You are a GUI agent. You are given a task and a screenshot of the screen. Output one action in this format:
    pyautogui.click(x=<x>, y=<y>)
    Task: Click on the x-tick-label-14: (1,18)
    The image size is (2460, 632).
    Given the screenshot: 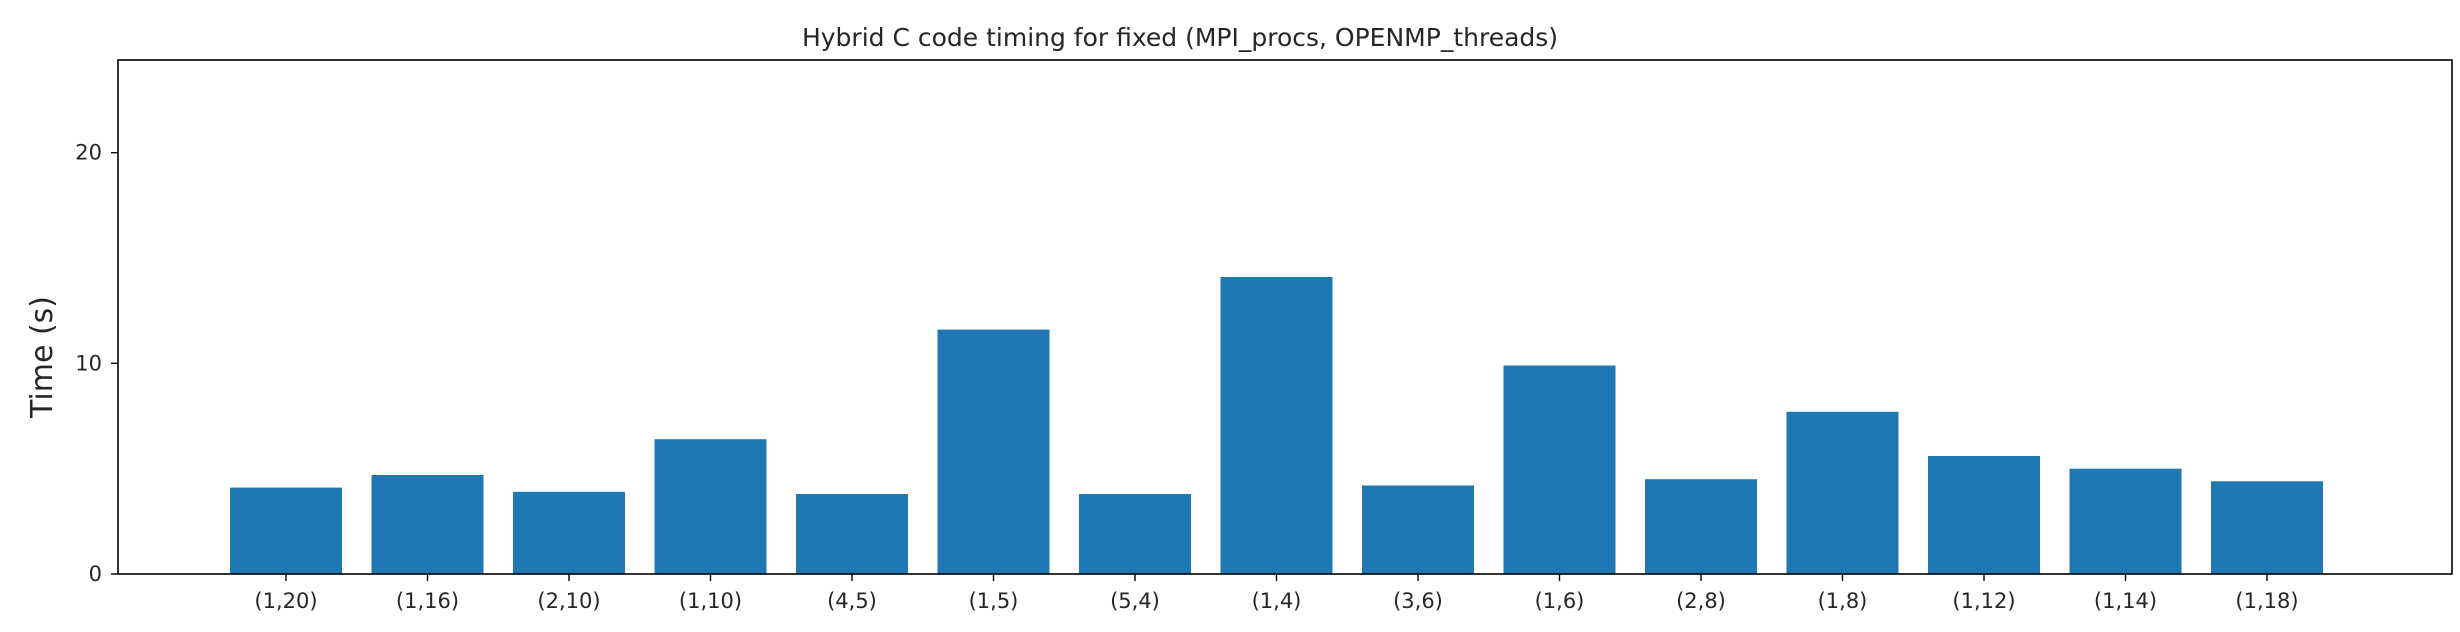 What is the action you would take?
    pyautogui.click(x=2266, y=601)
    